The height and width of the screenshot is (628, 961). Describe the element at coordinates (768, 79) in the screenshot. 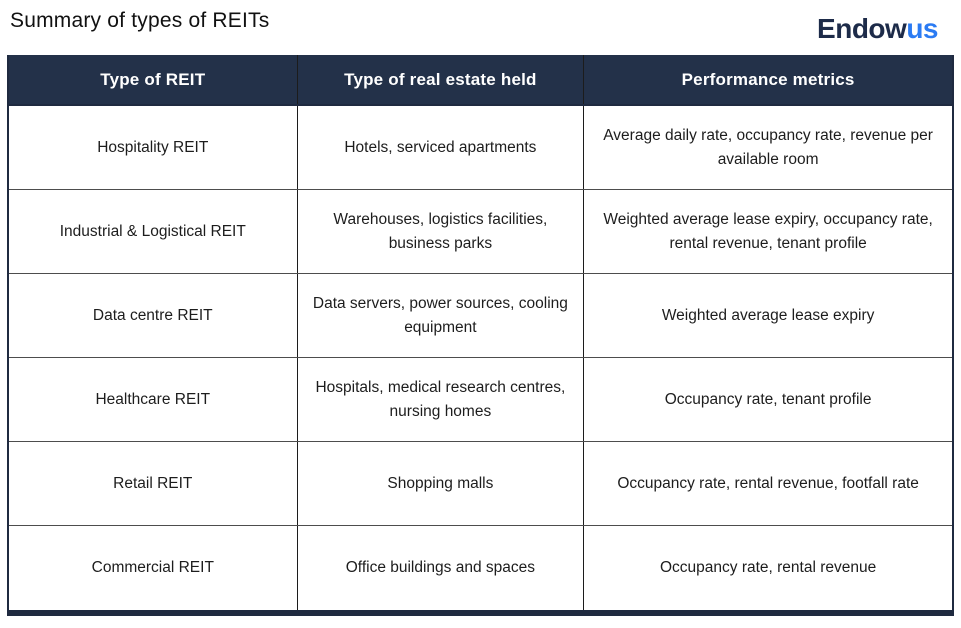

I see `header-cell-performance-metrics: Performance metrics` at that location.